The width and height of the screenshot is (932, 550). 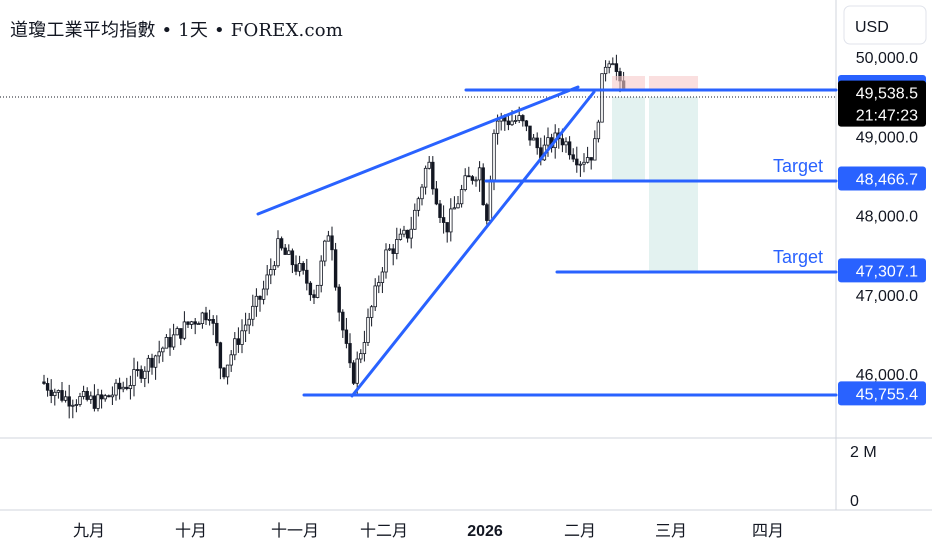 What do you see at coordinates (882, 270) in the screenshot?
I see `price-label-2: 47,307.1` at bounding box center [882, 270].